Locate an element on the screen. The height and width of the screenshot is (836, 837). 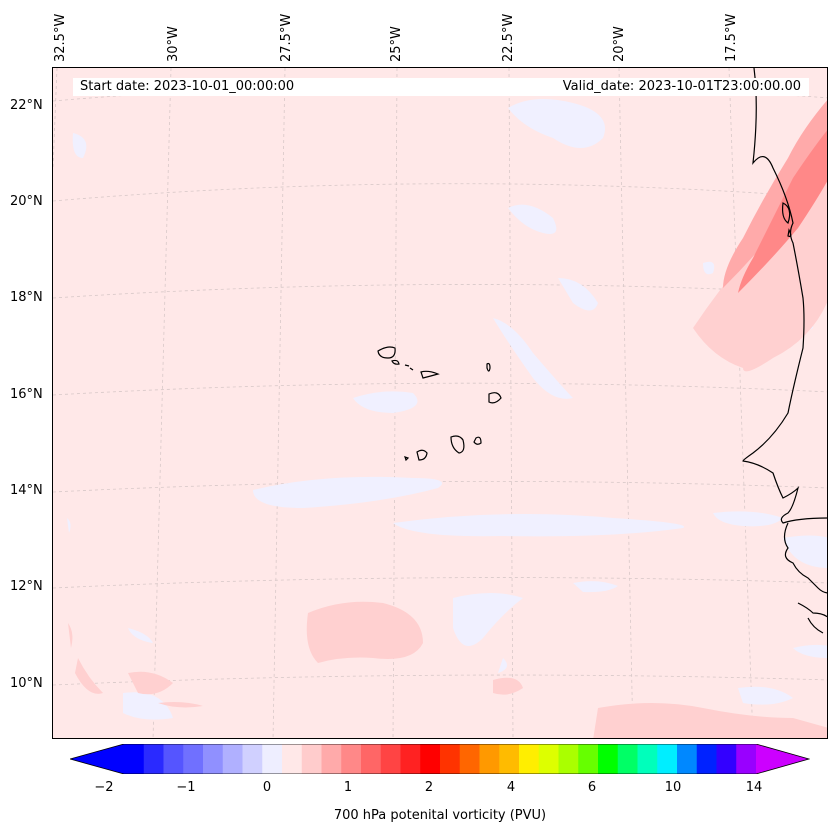
colorbar-tick-label: −2 is located at coordinates (104, 787).